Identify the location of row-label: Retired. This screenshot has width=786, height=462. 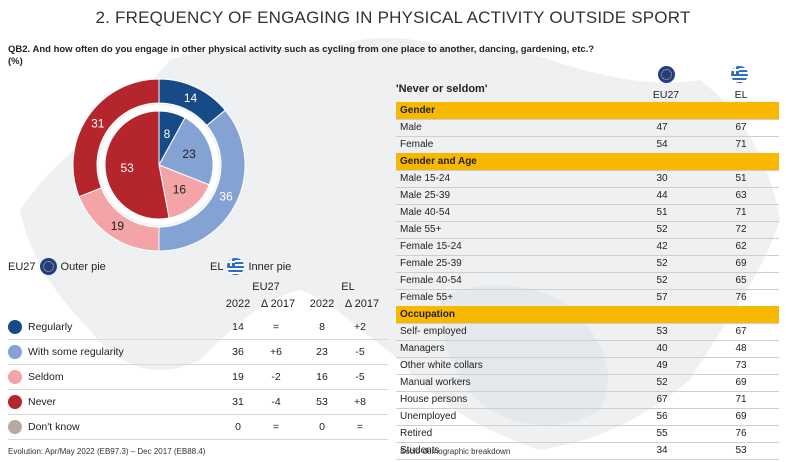
(416, 433).